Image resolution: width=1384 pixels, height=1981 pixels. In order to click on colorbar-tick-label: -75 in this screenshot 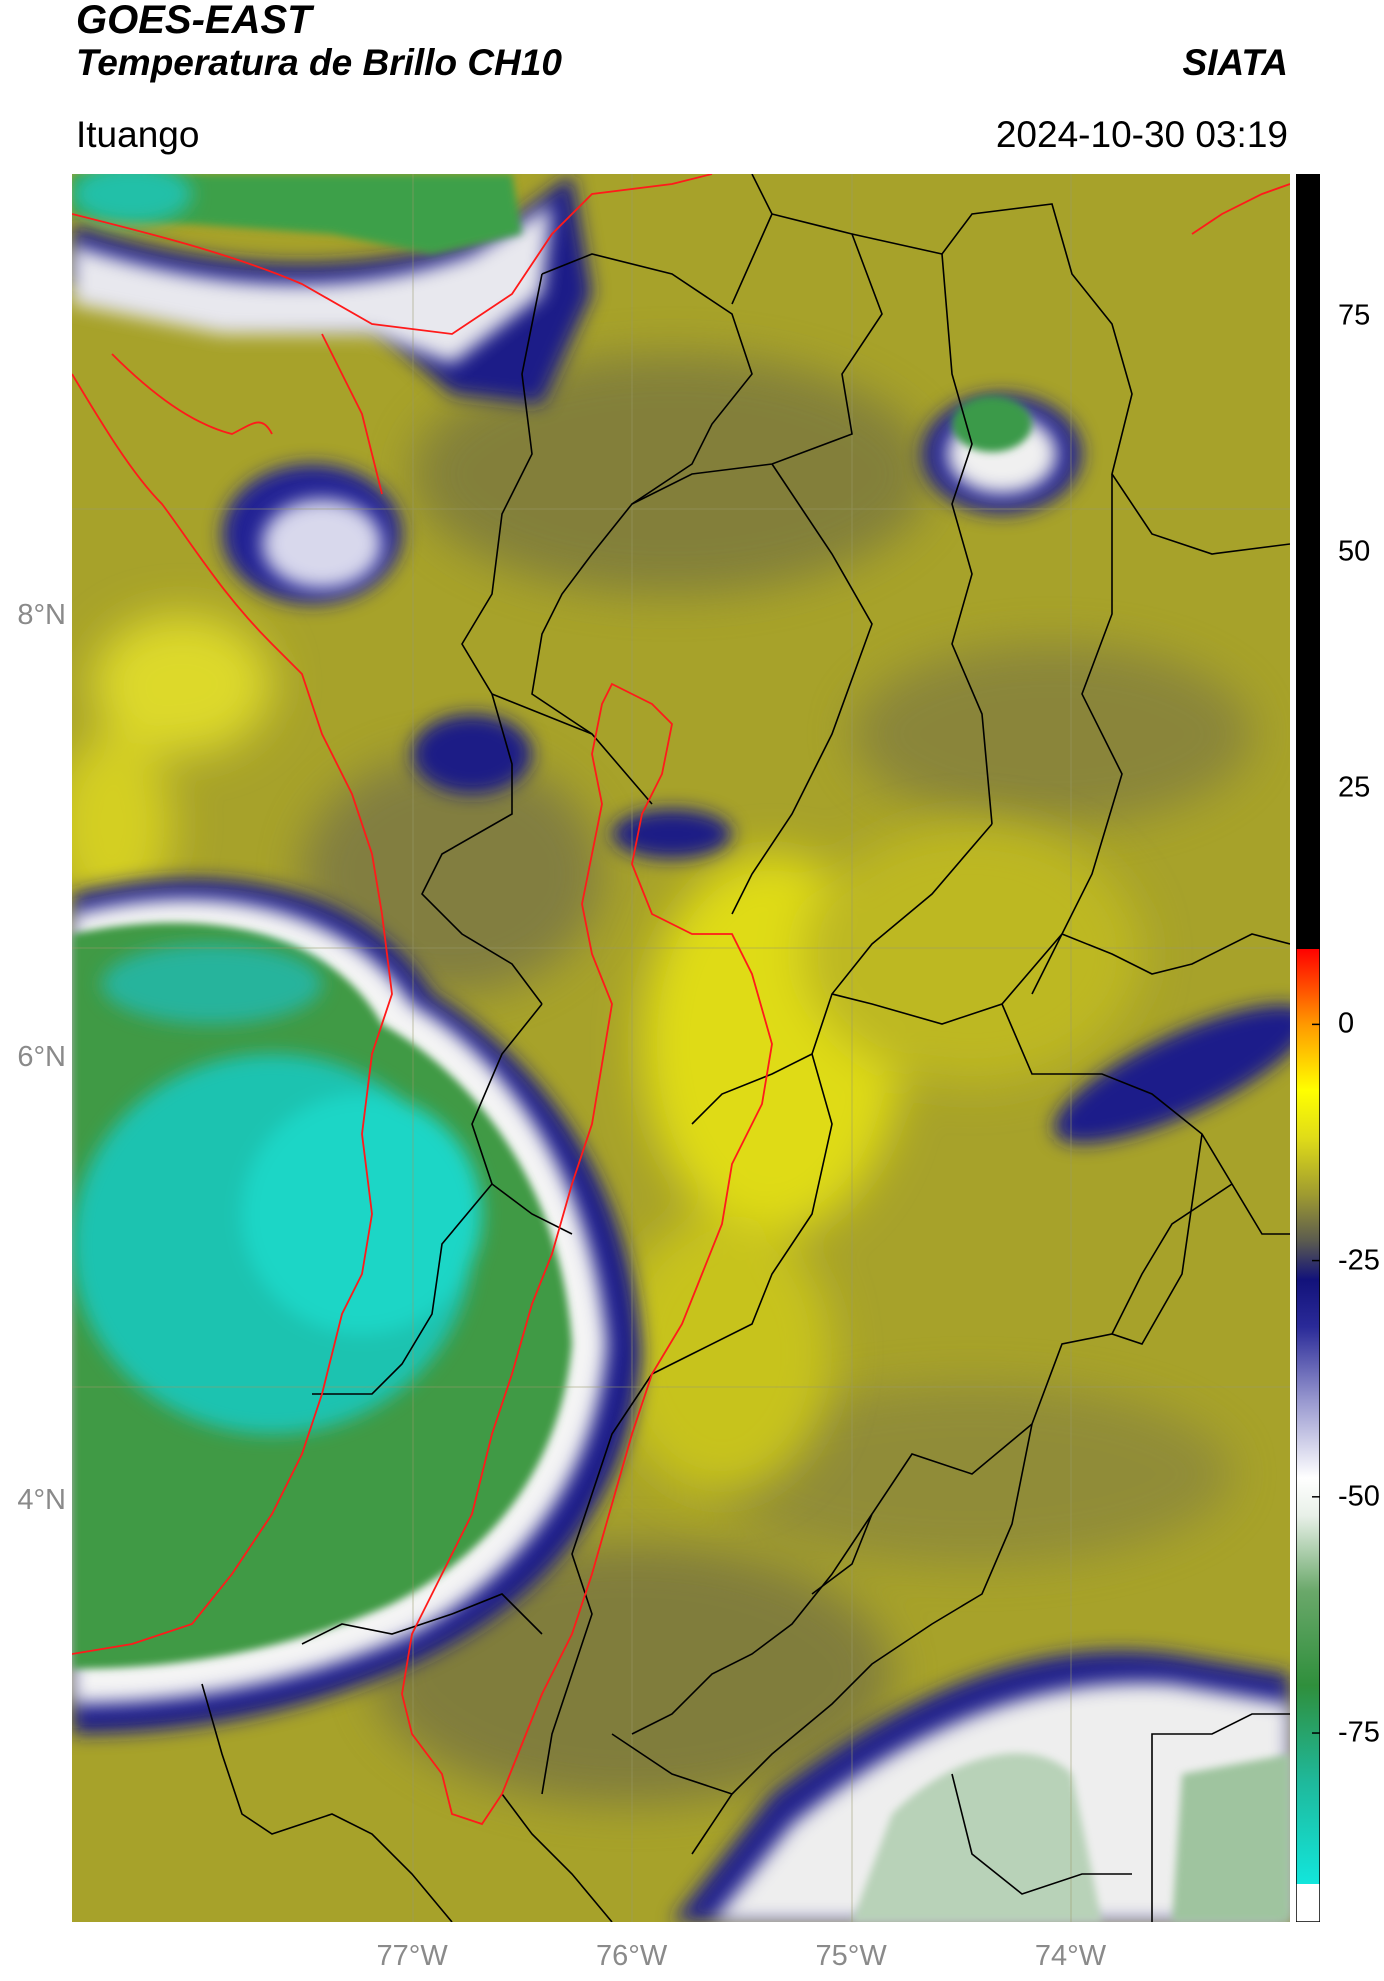, I will do `click(1359, 1732)`.